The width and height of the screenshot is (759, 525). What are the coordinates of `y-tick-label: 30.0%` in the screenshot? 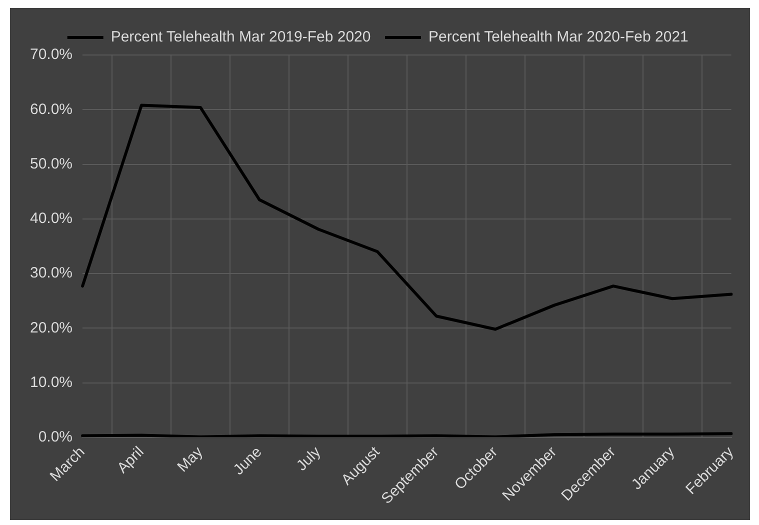 It's located at (51, 273).